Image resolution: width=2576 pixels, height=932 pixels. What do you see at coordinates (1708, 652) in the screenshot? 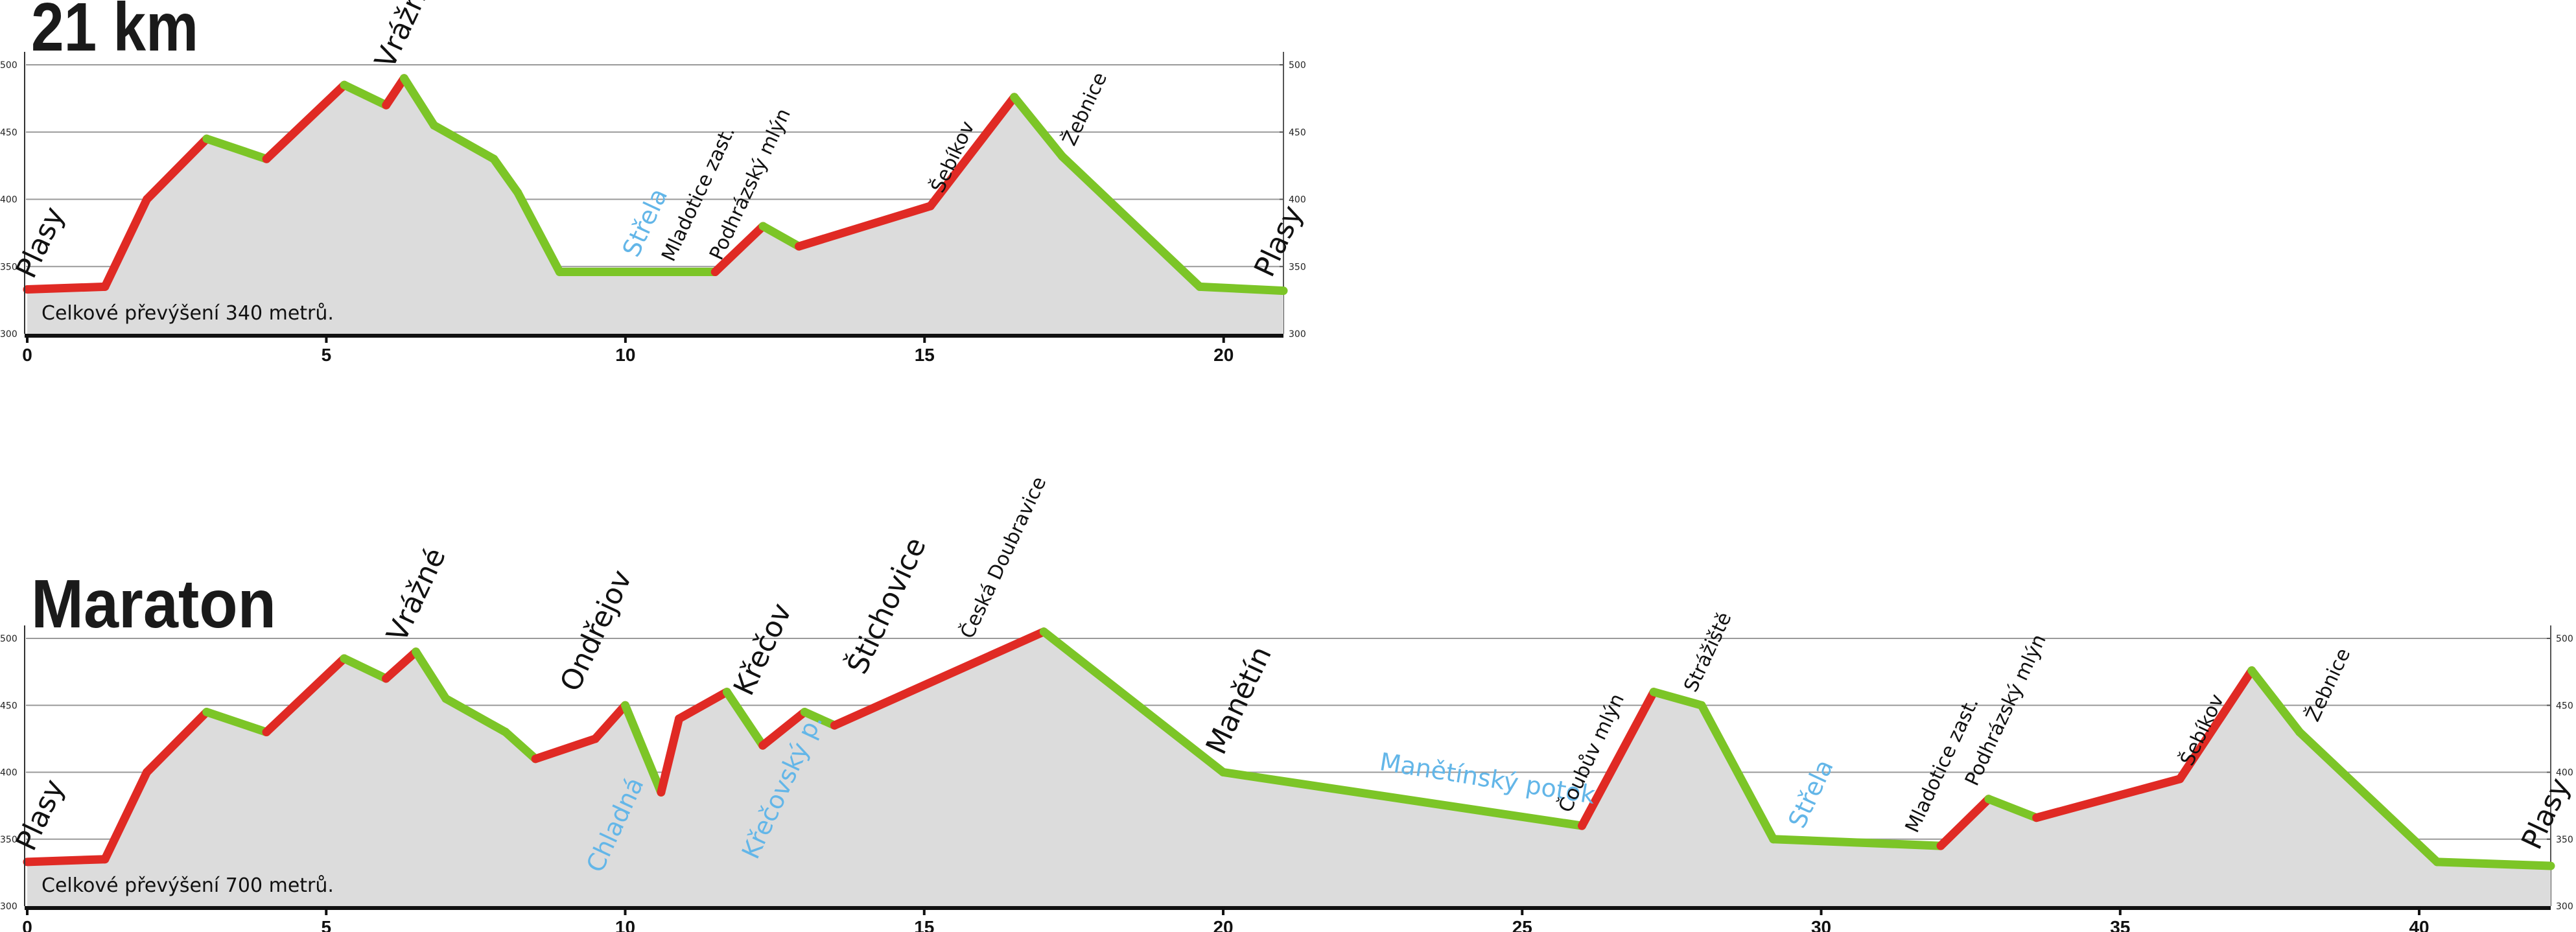
I see `place-label: Strážiště` at bounding box center [1708, 652].